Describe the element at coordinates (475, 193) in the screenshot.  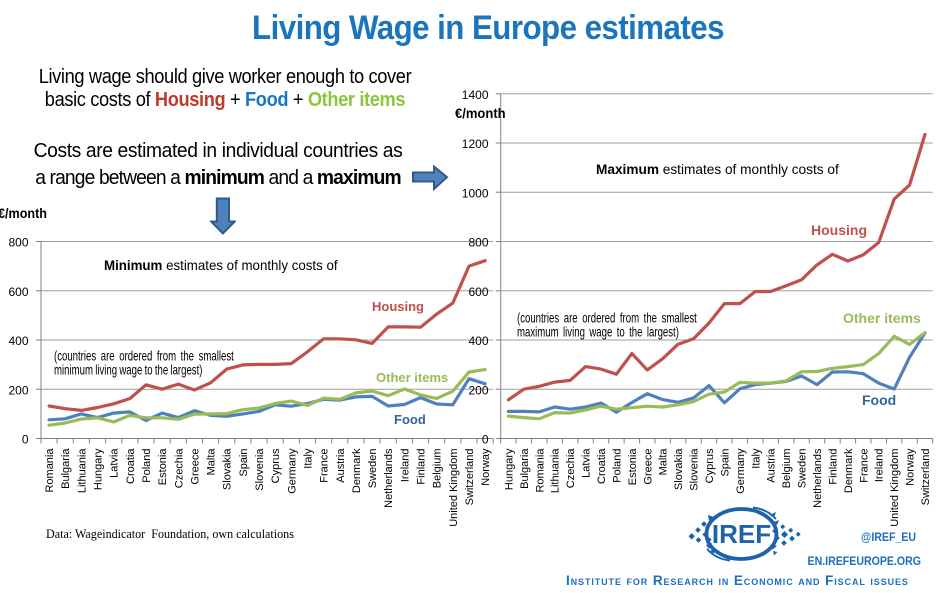
I see `svg-text: 1000` at that location.